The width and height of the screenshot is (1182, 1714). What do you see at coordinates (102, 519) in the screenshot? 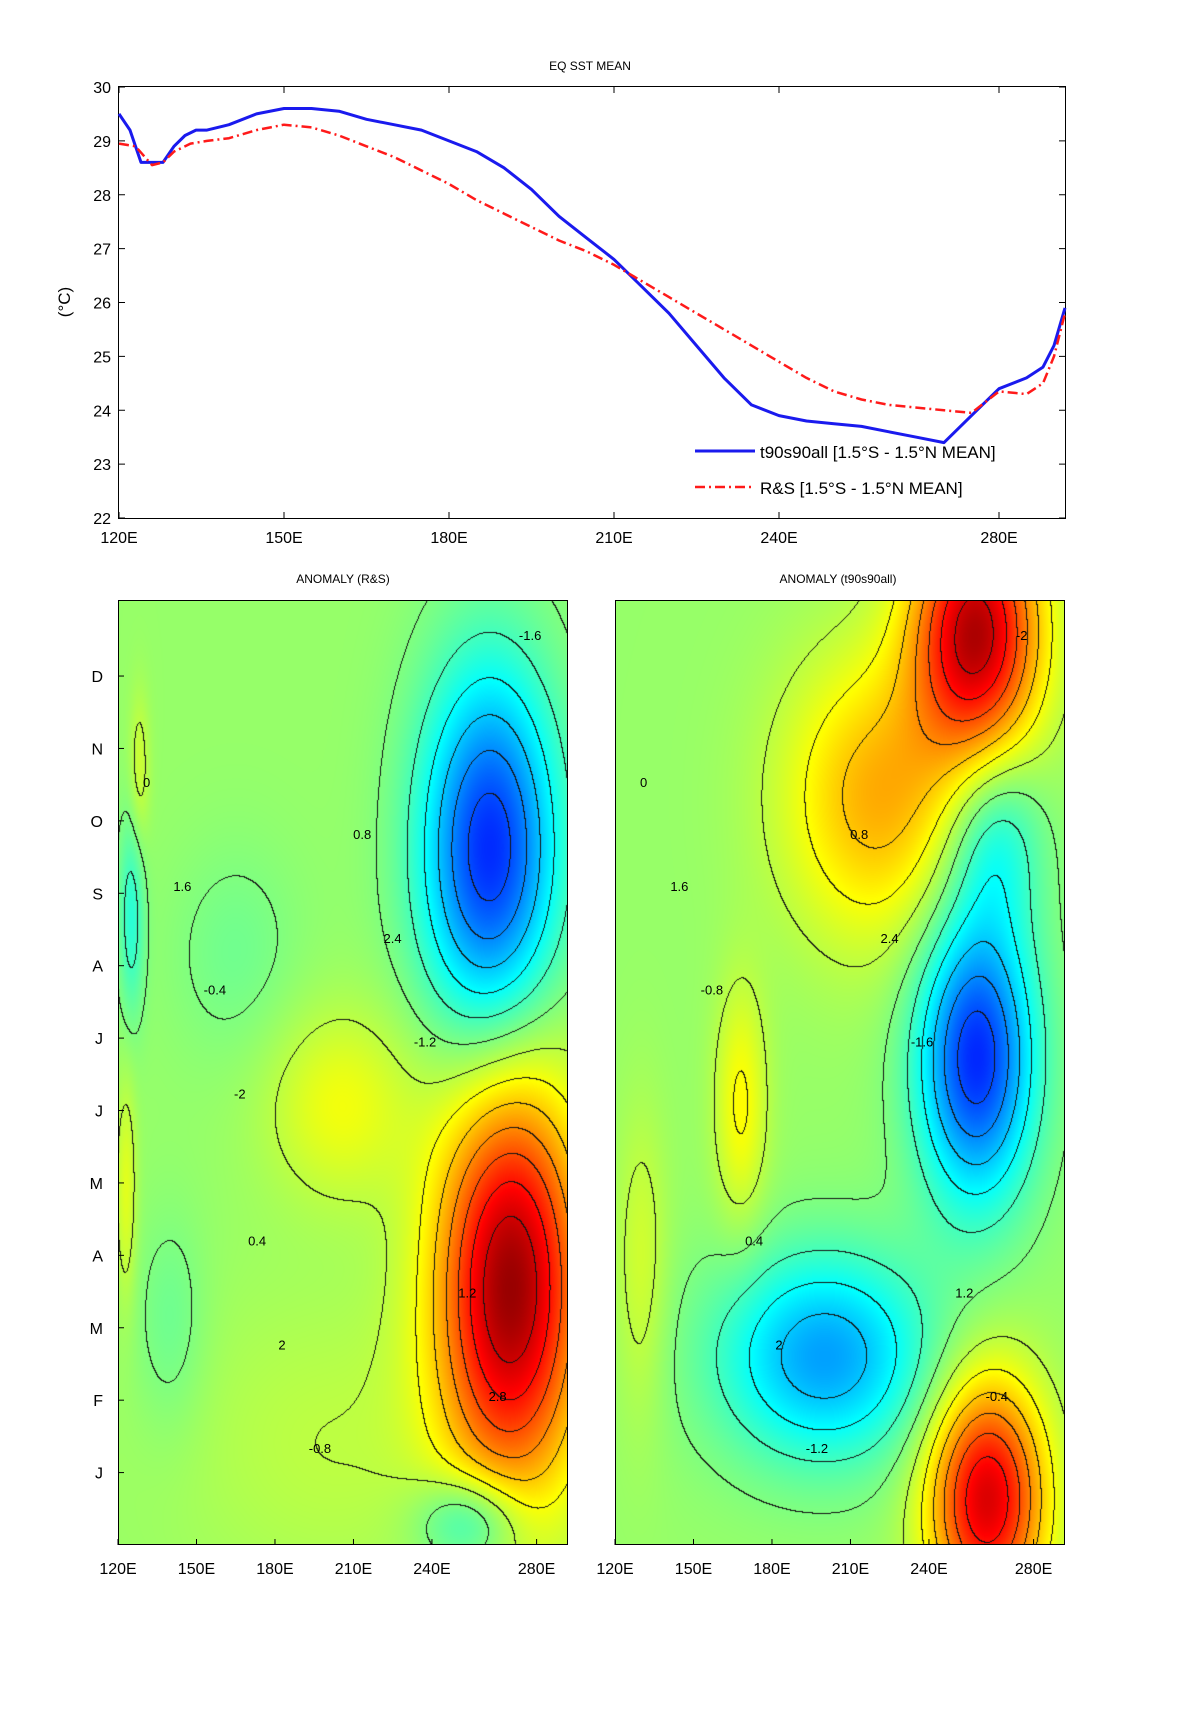
I see `y-tick-label: 22` at bounding box center [102, 519].